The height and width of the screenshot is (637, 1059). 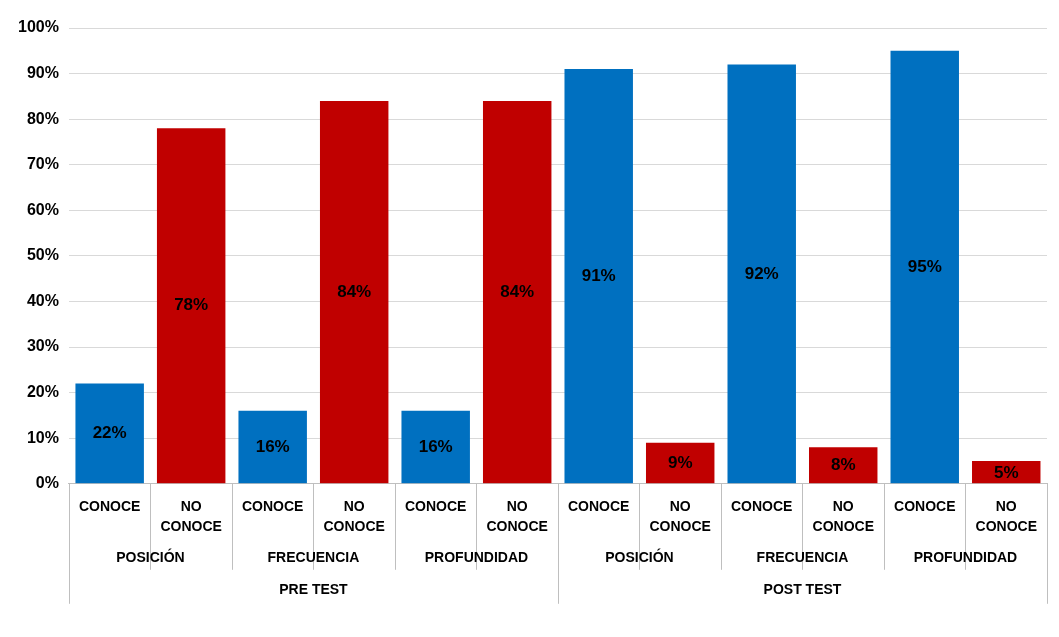 What do you see at coordinates (1006, 472) in the screenshot?
I see `data-label: 5%` at bounding box center [1006, 472].